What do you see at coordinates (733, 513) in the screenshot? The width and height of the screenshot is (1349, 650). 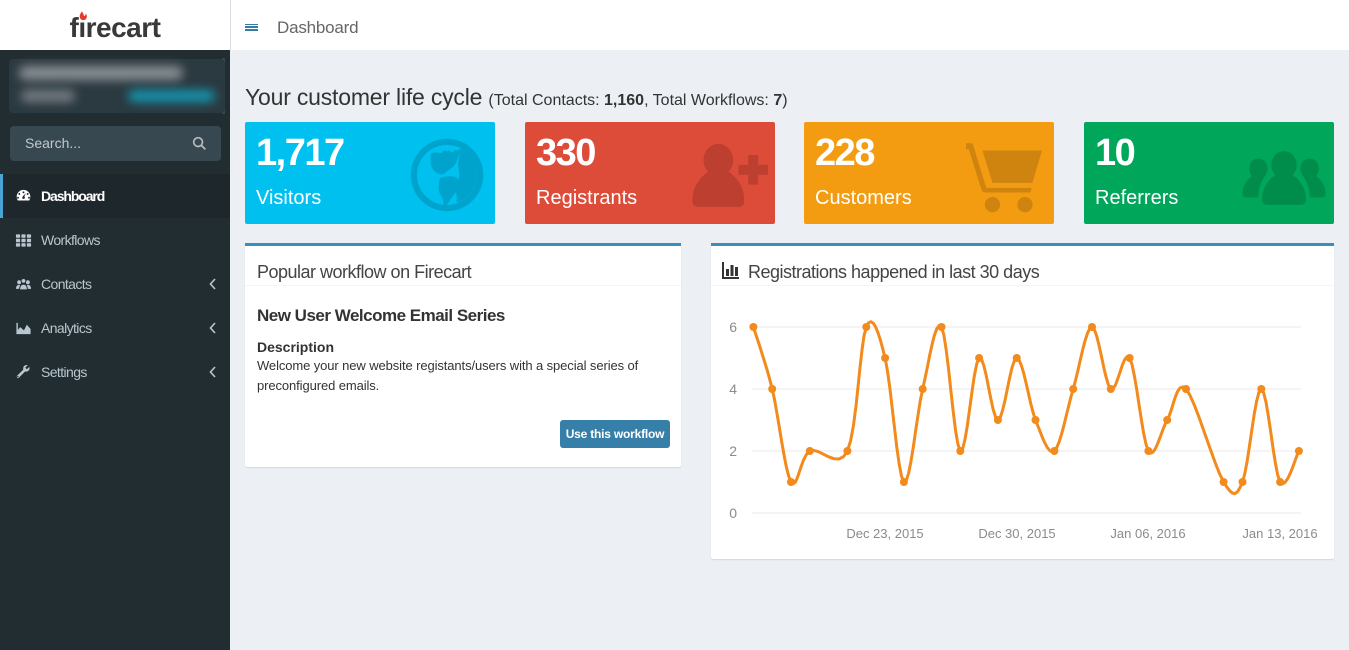 I see `svg-text: 0` at bounding box center [733, 513].